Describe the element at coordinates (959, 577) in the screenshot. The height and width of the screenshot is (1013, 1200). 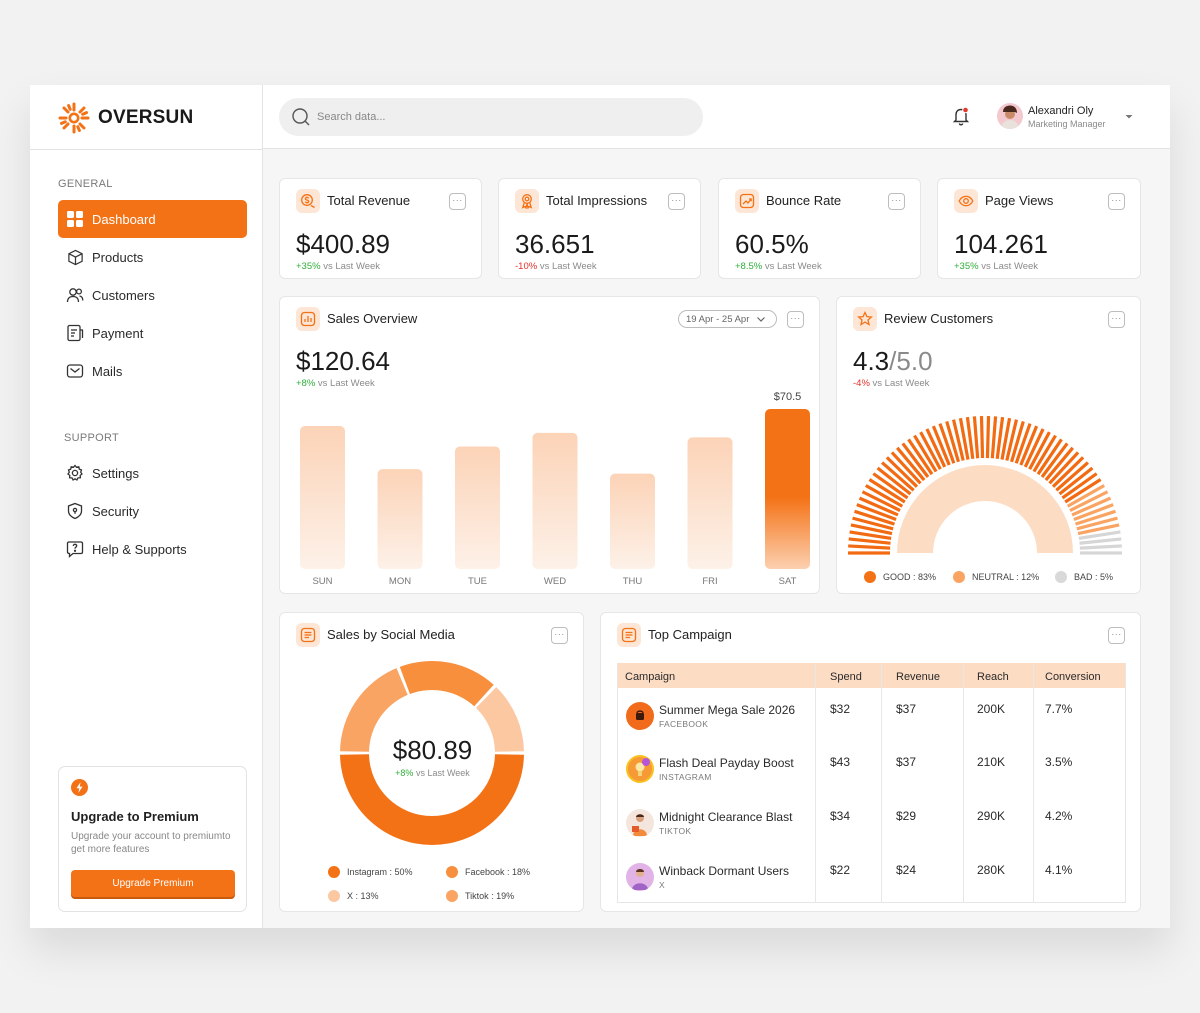
I see `legend-dot-neutral` at that location.